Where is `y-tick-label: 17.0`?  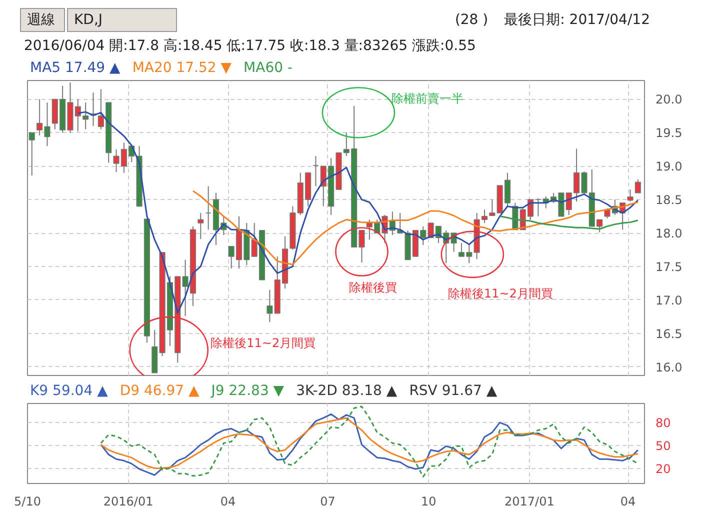
y-tick-label: 17.0 is located at coordinates (669, 300).